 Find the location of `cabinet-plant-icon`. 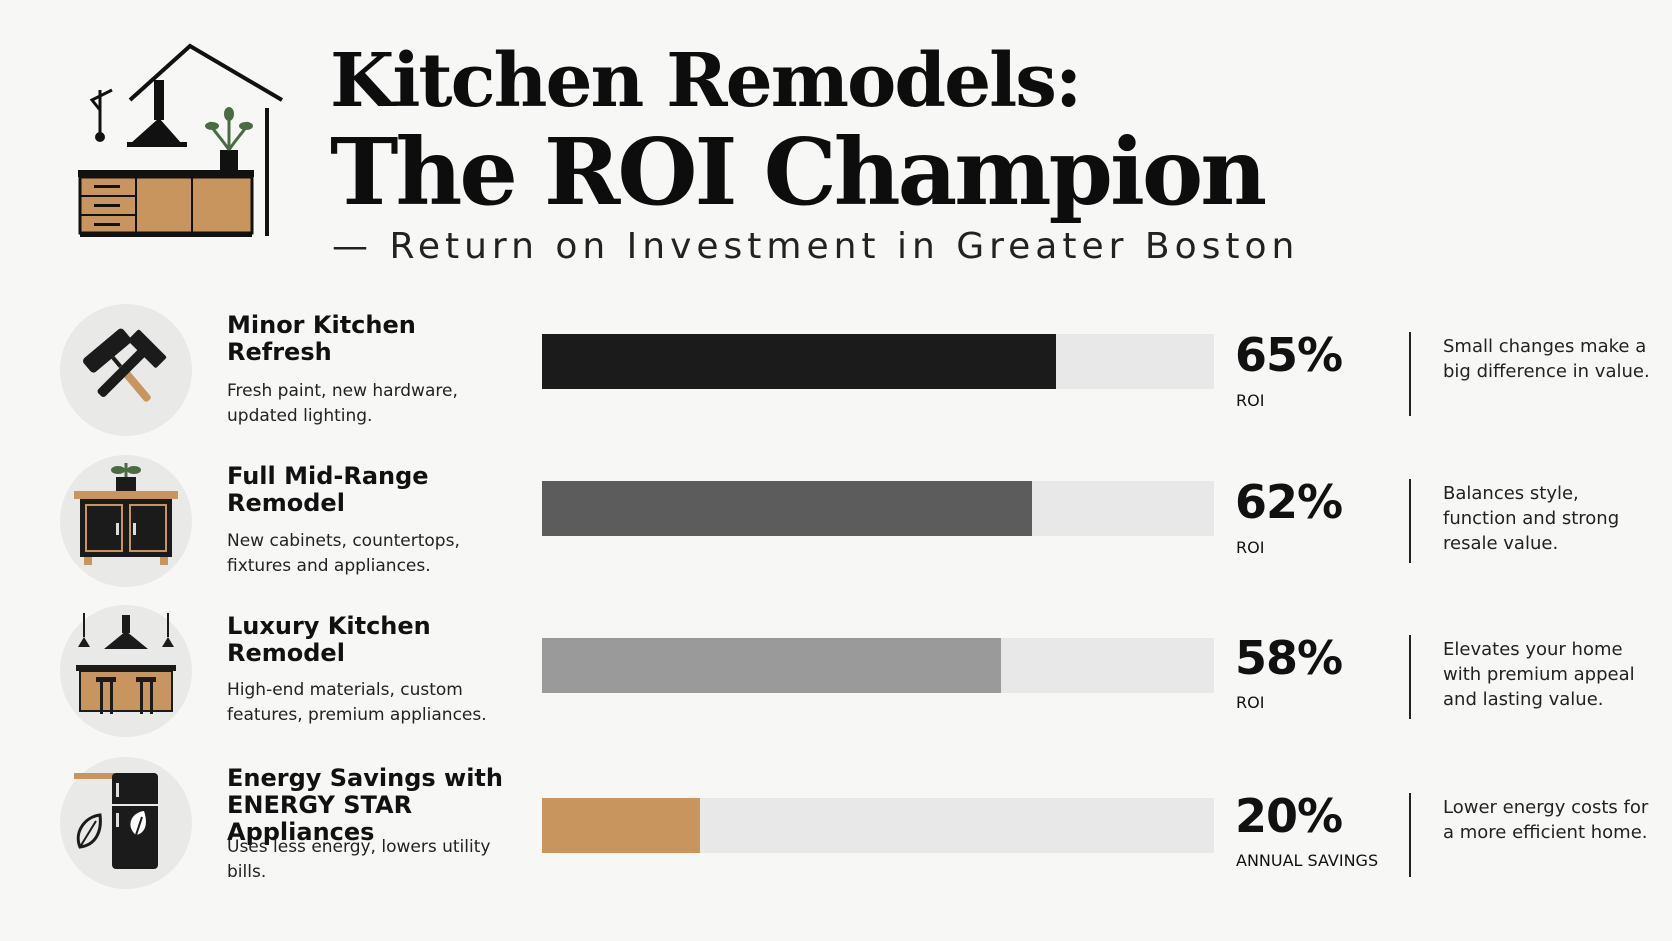

cabinet-plant-icon is located at coordinates (126, 514).